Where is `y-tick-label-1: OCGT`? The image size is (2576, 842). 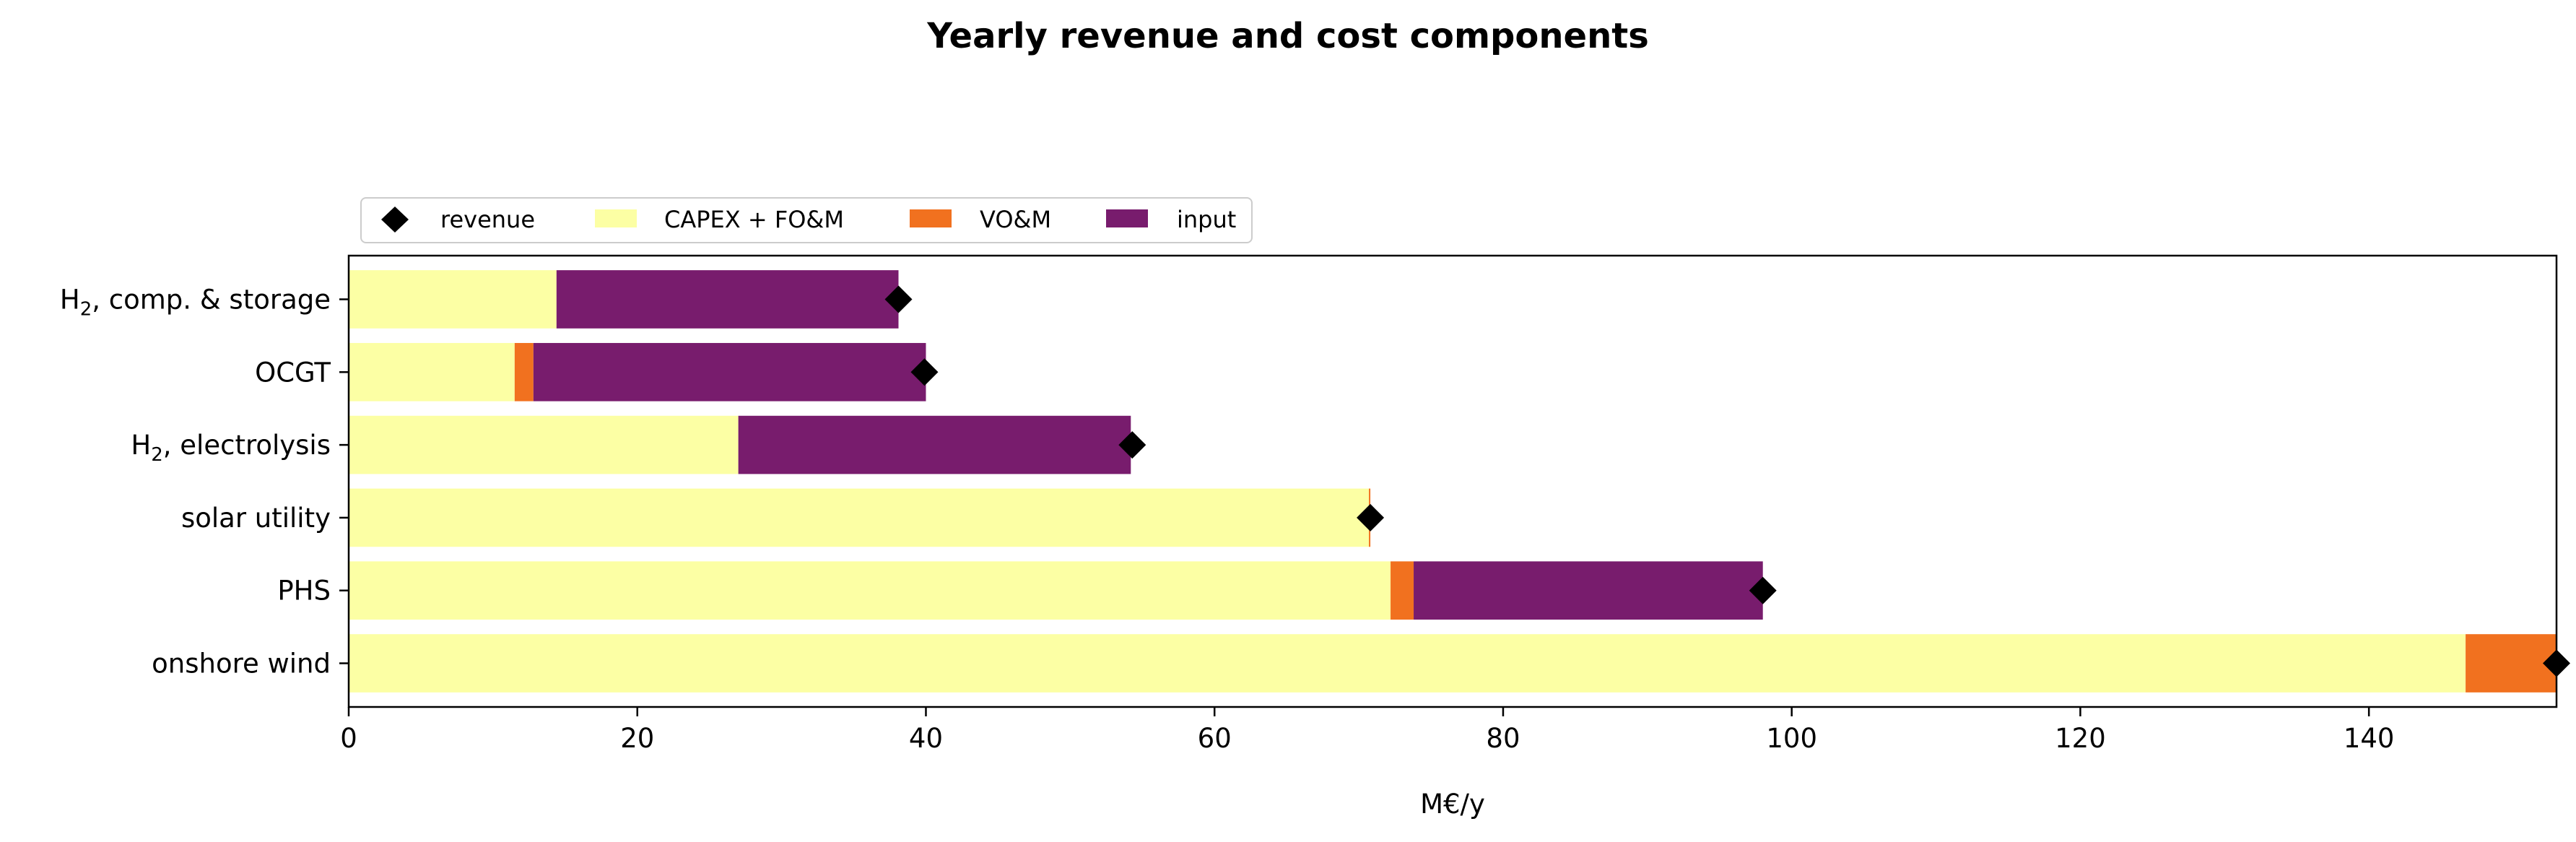 y-tick-label-1: OCGT is located at coordinates (293, 372).